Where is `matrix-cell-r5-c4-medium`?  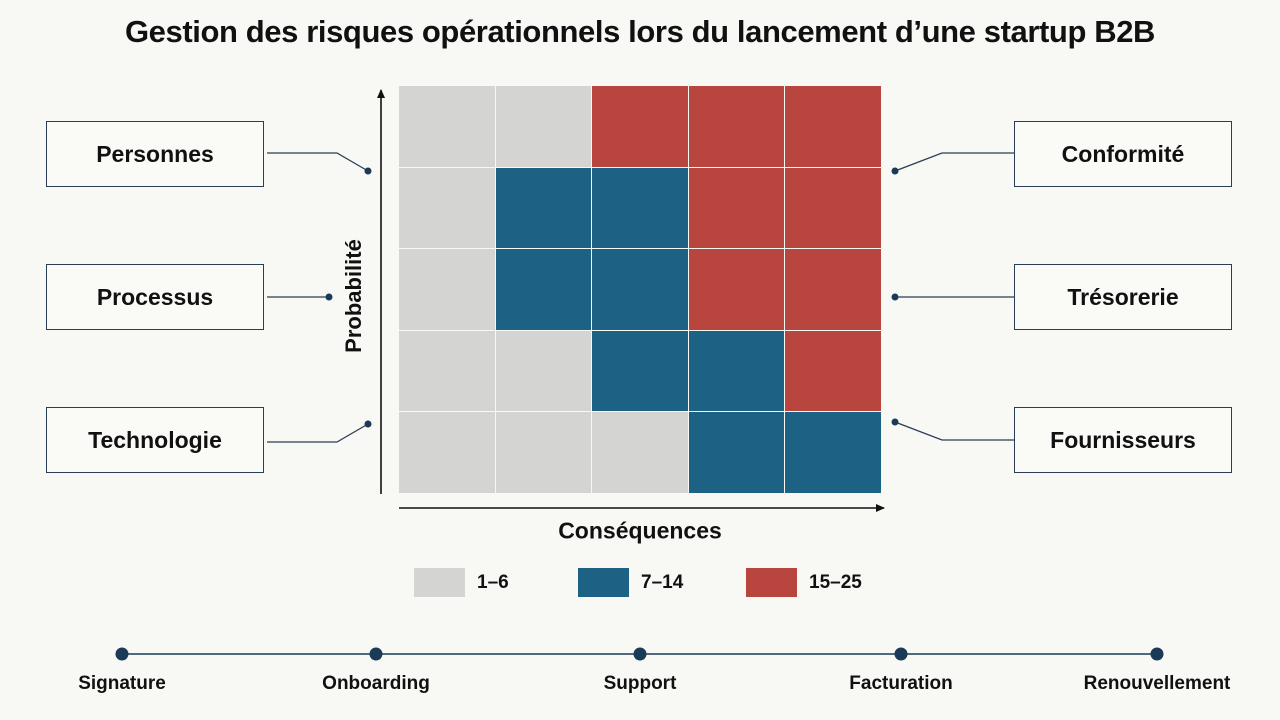 matrix-cell-r5-c4-medium is located at coordinates (736, 452).